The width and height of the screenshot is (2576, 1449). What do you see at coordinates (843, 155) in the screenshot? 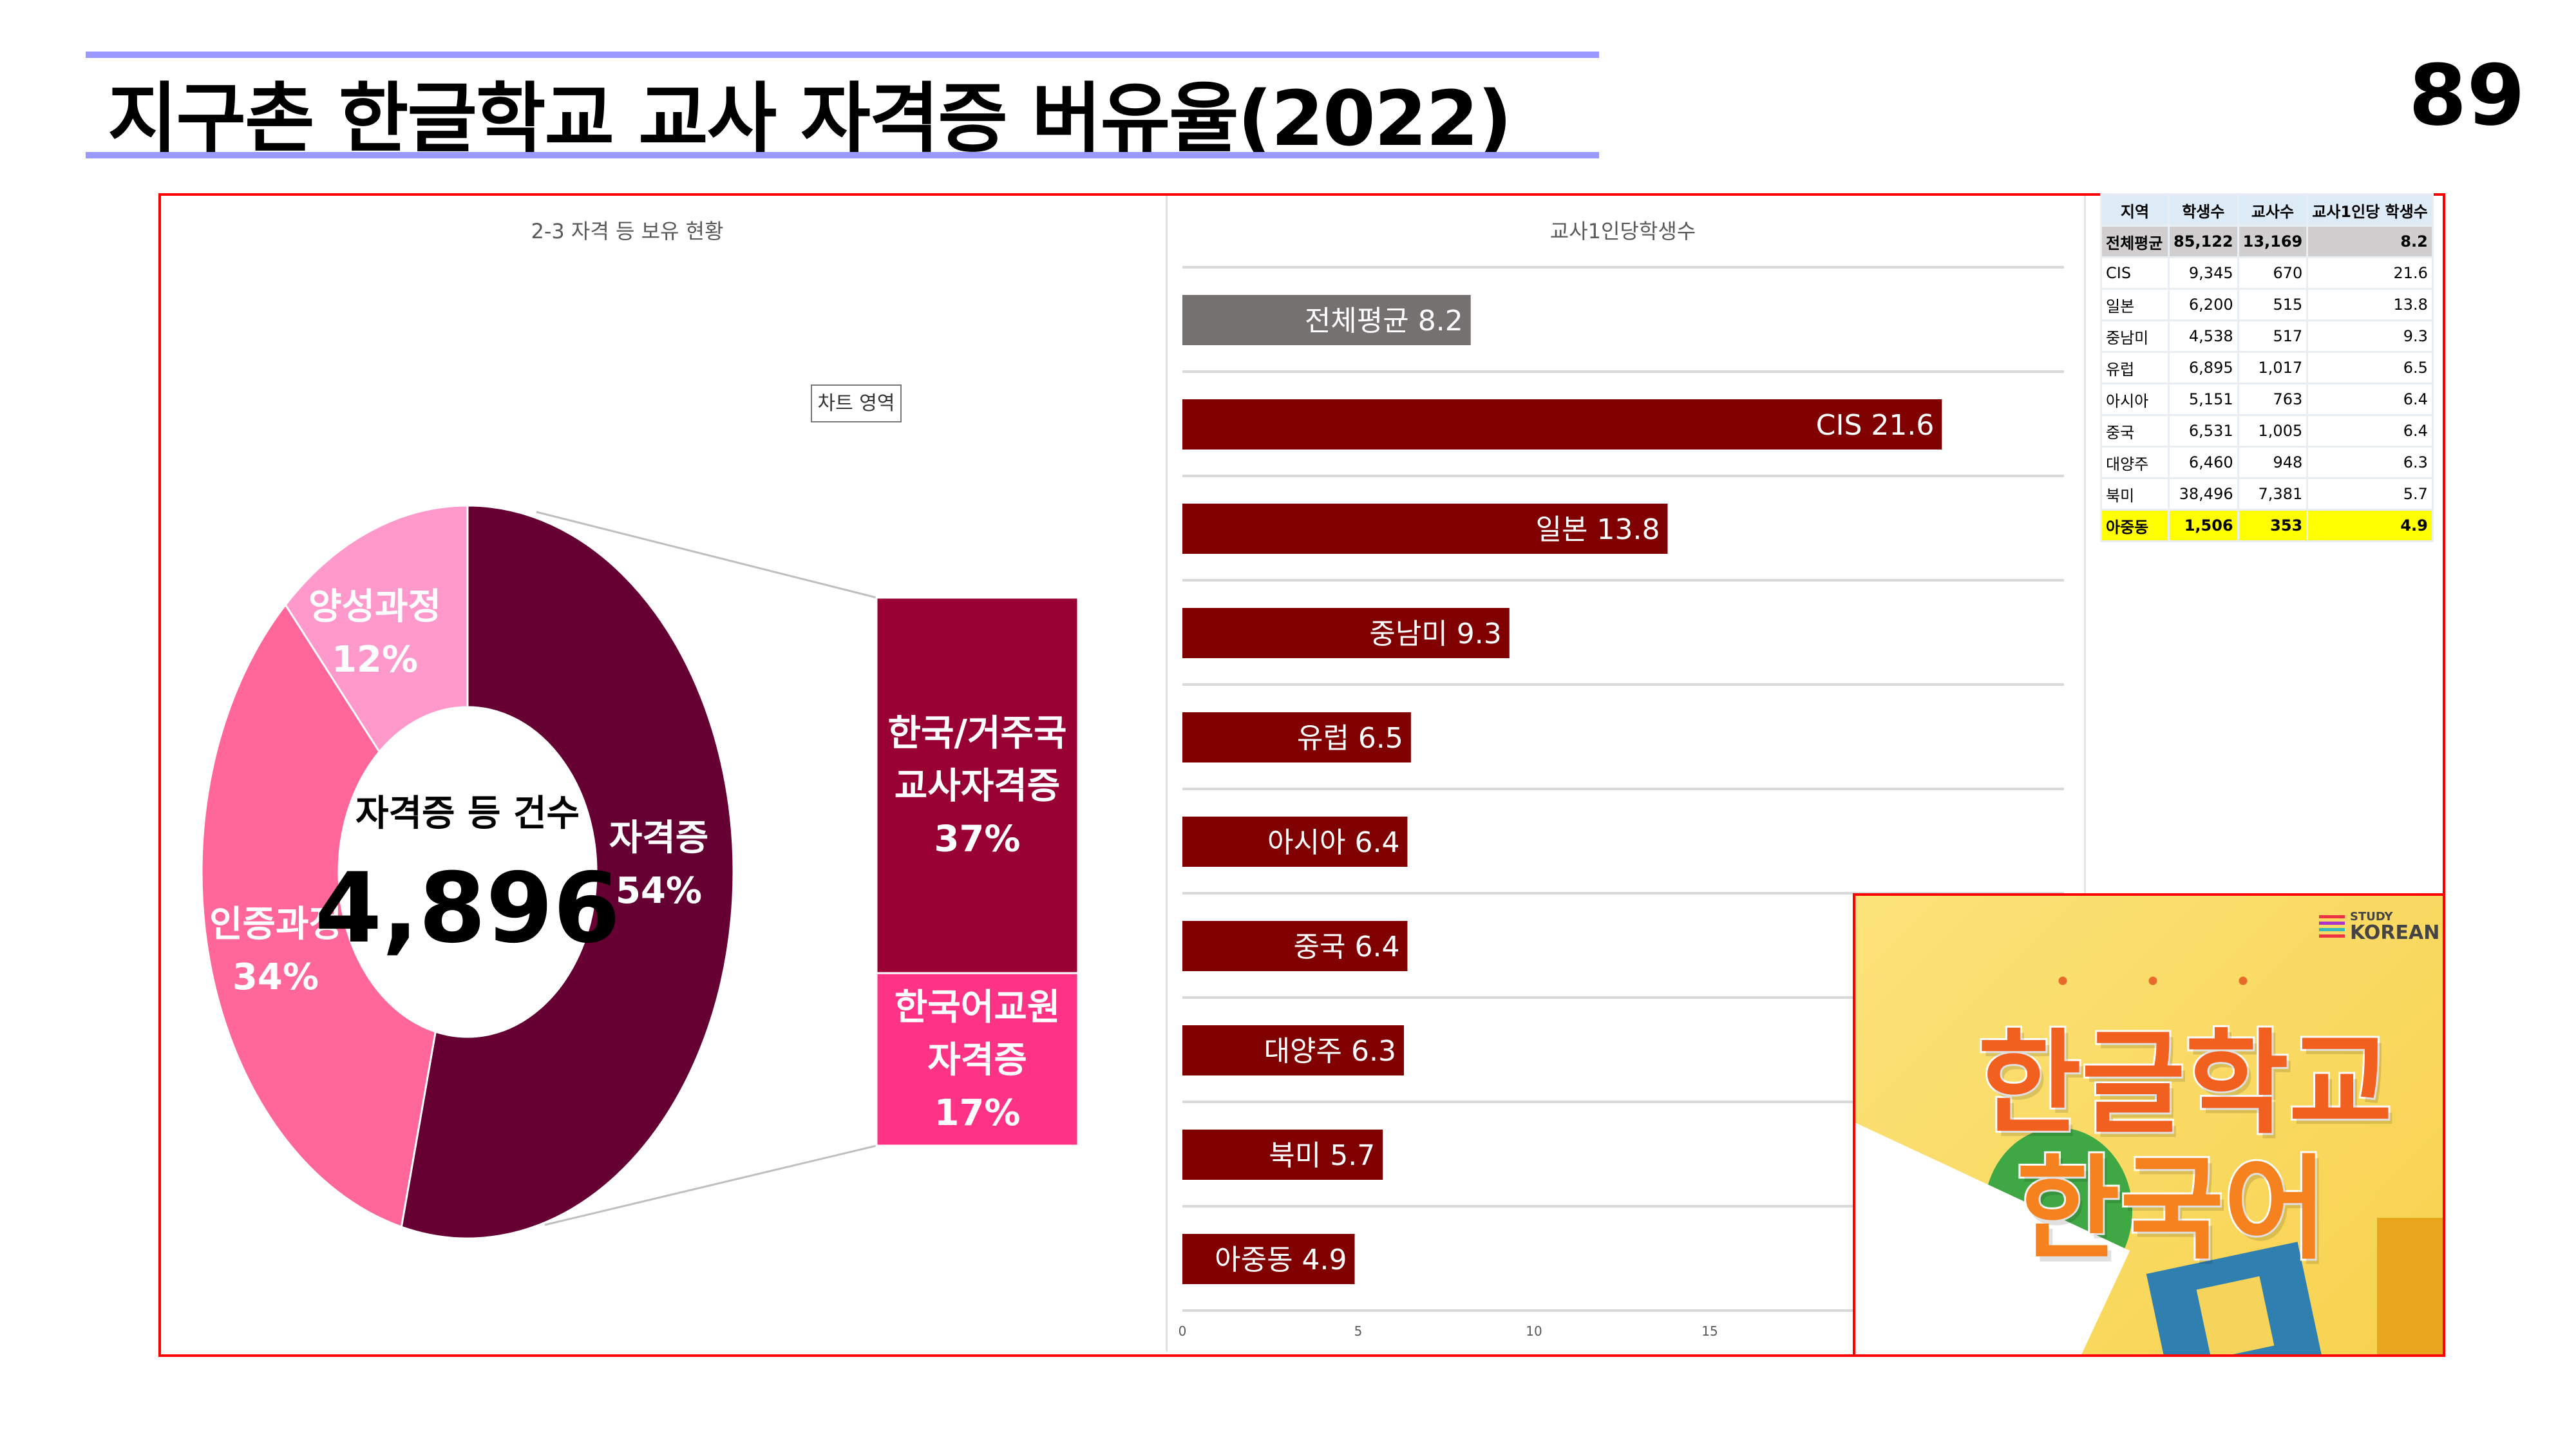
I see `title-bottom-rule` at bounding box center [843, 155].